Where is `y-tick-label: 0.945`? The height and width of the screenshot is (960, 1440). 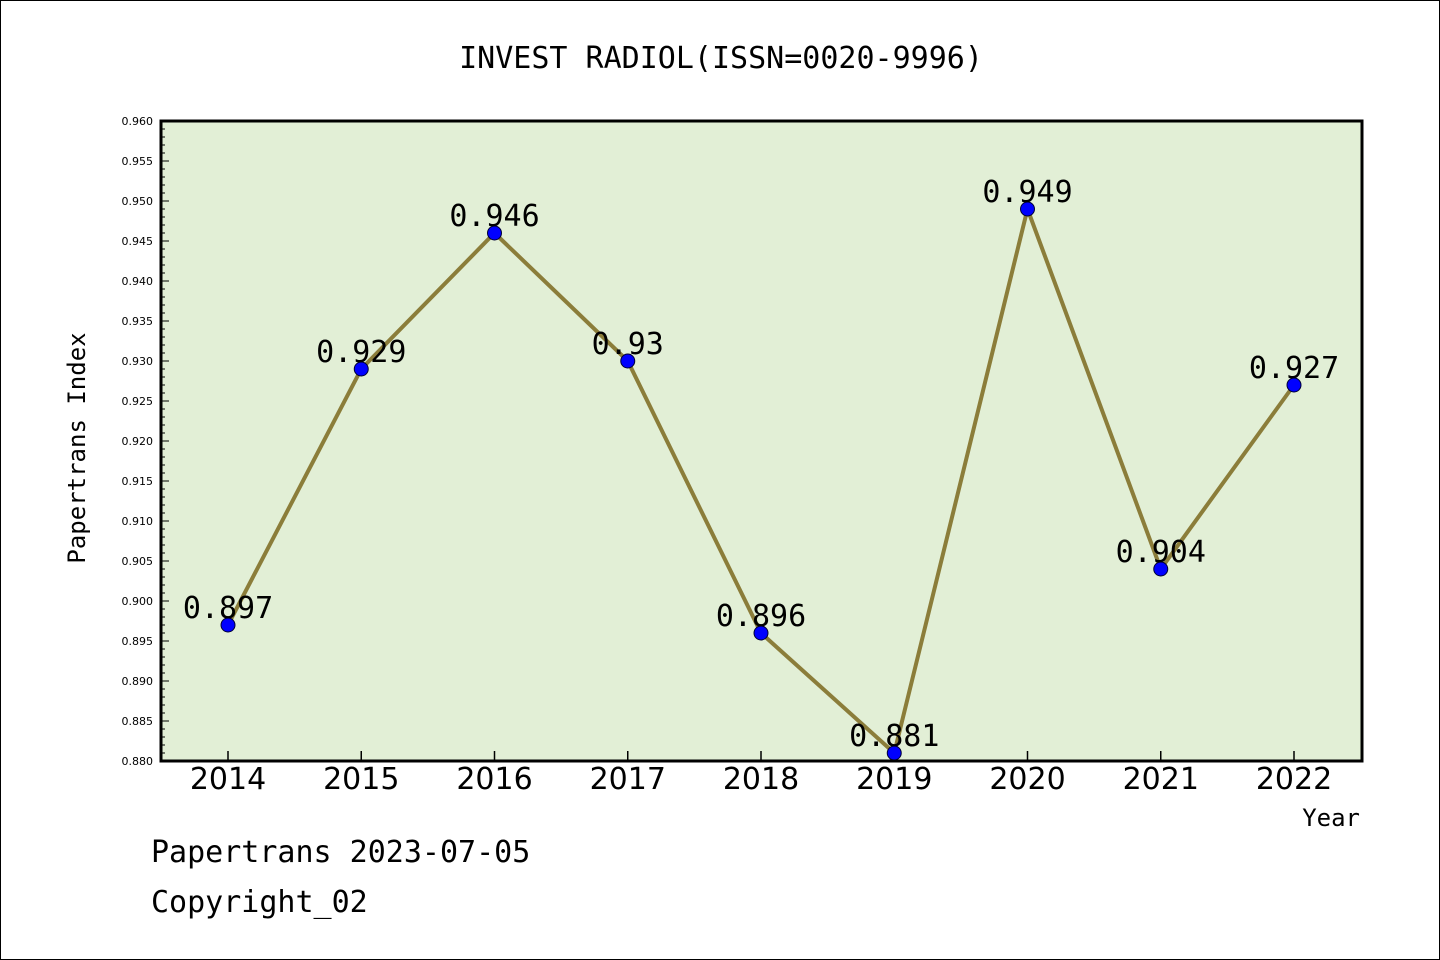 y-tick-label: 0.945 is located at coordinates (138, 241).